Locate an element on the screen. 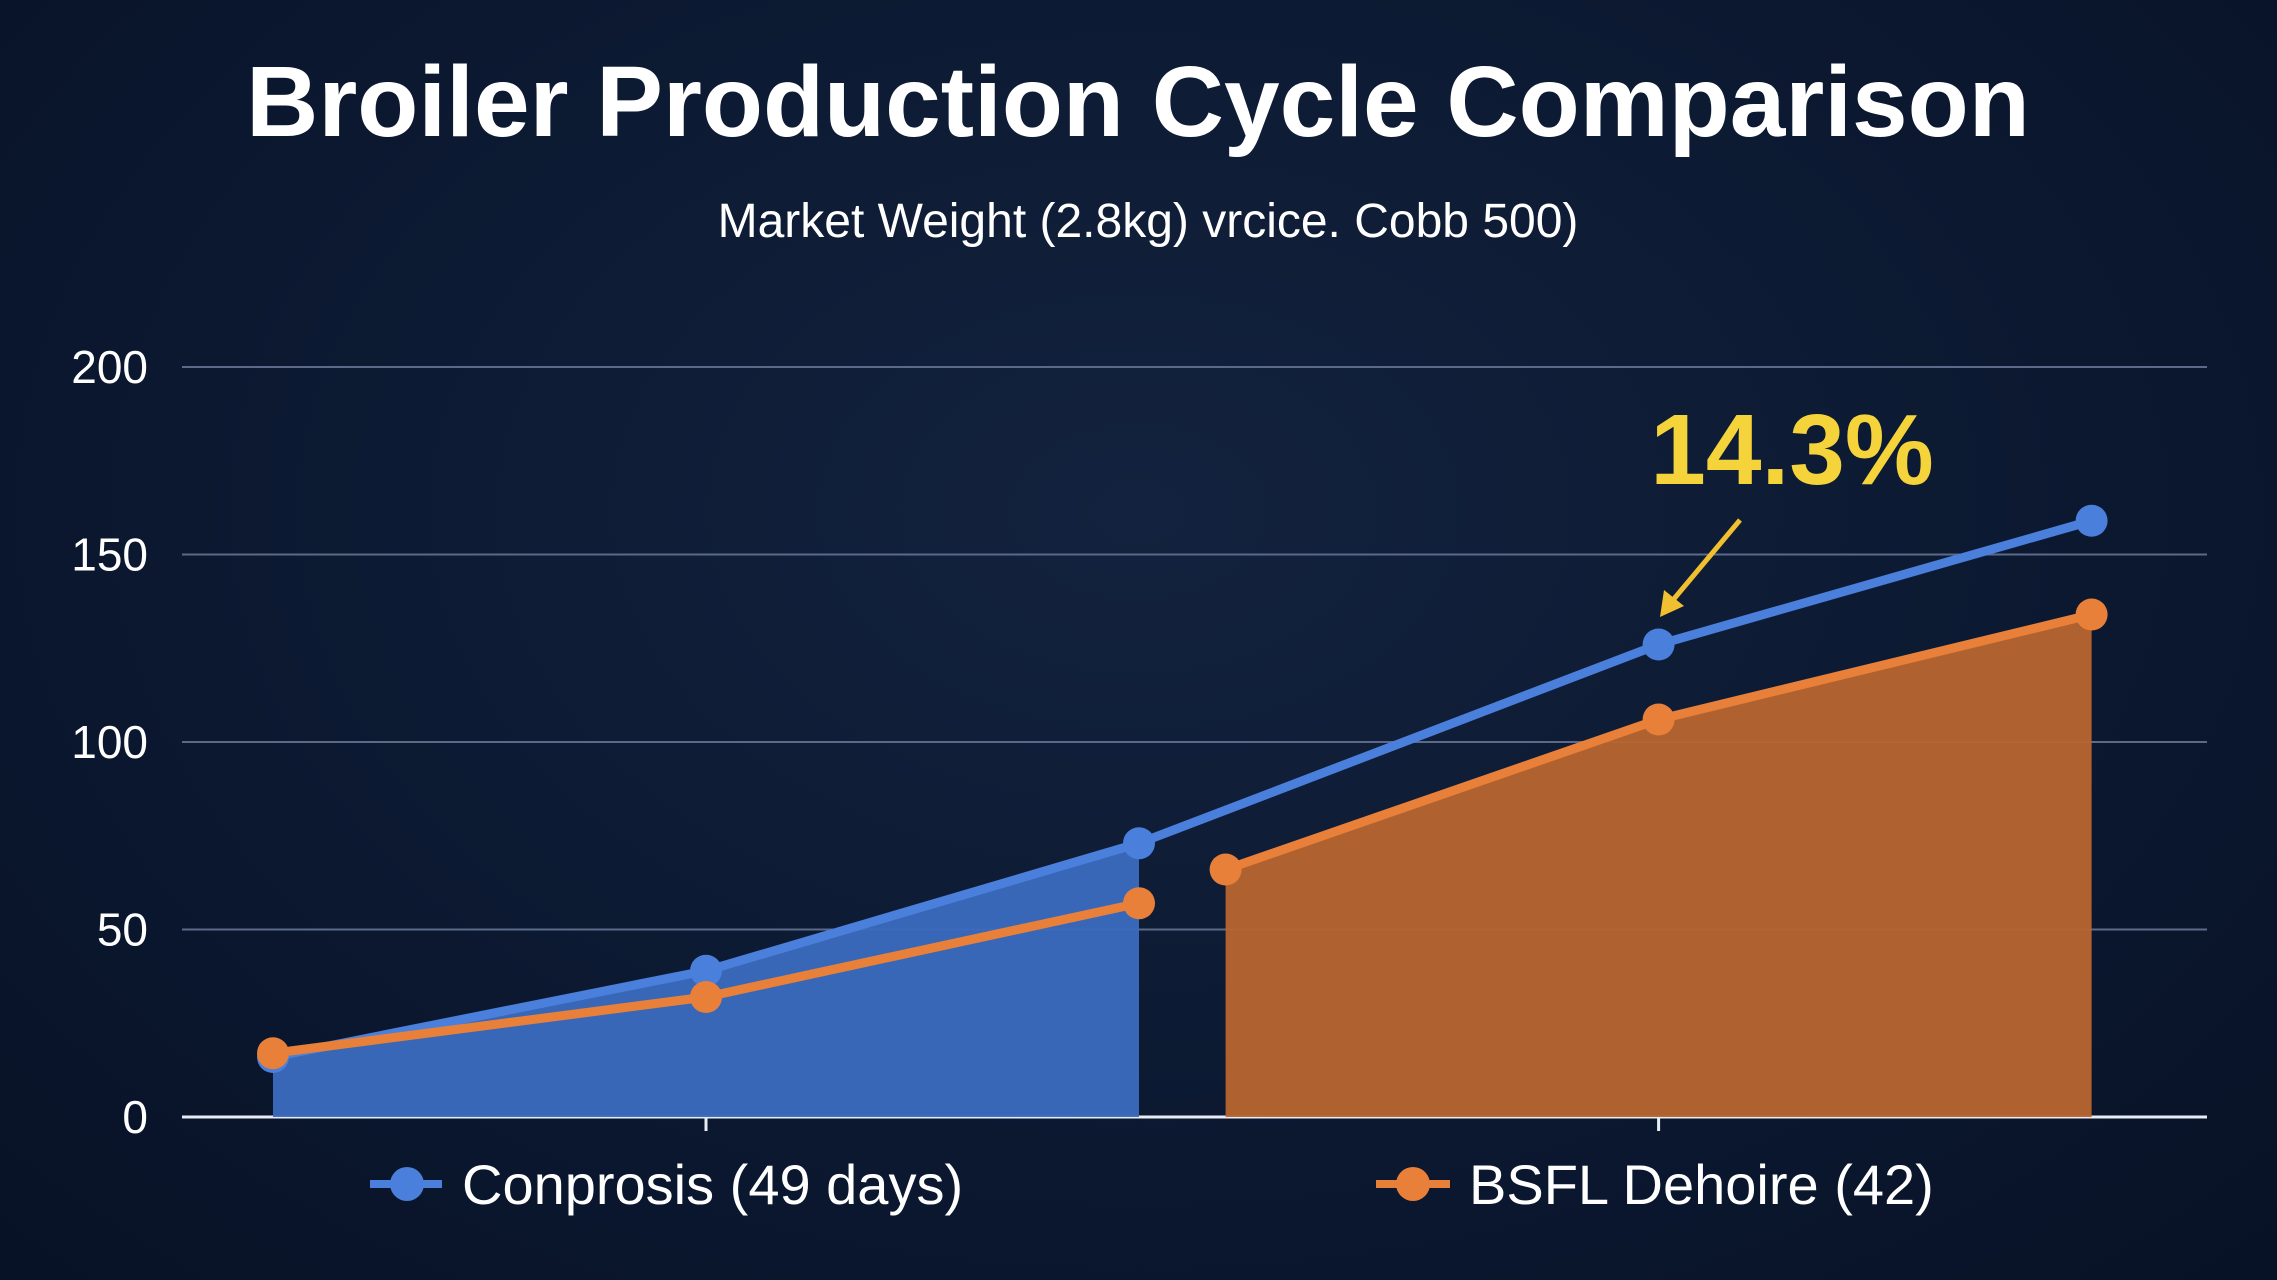  y-tick-label: 200 is located at coordinates (109, 367).